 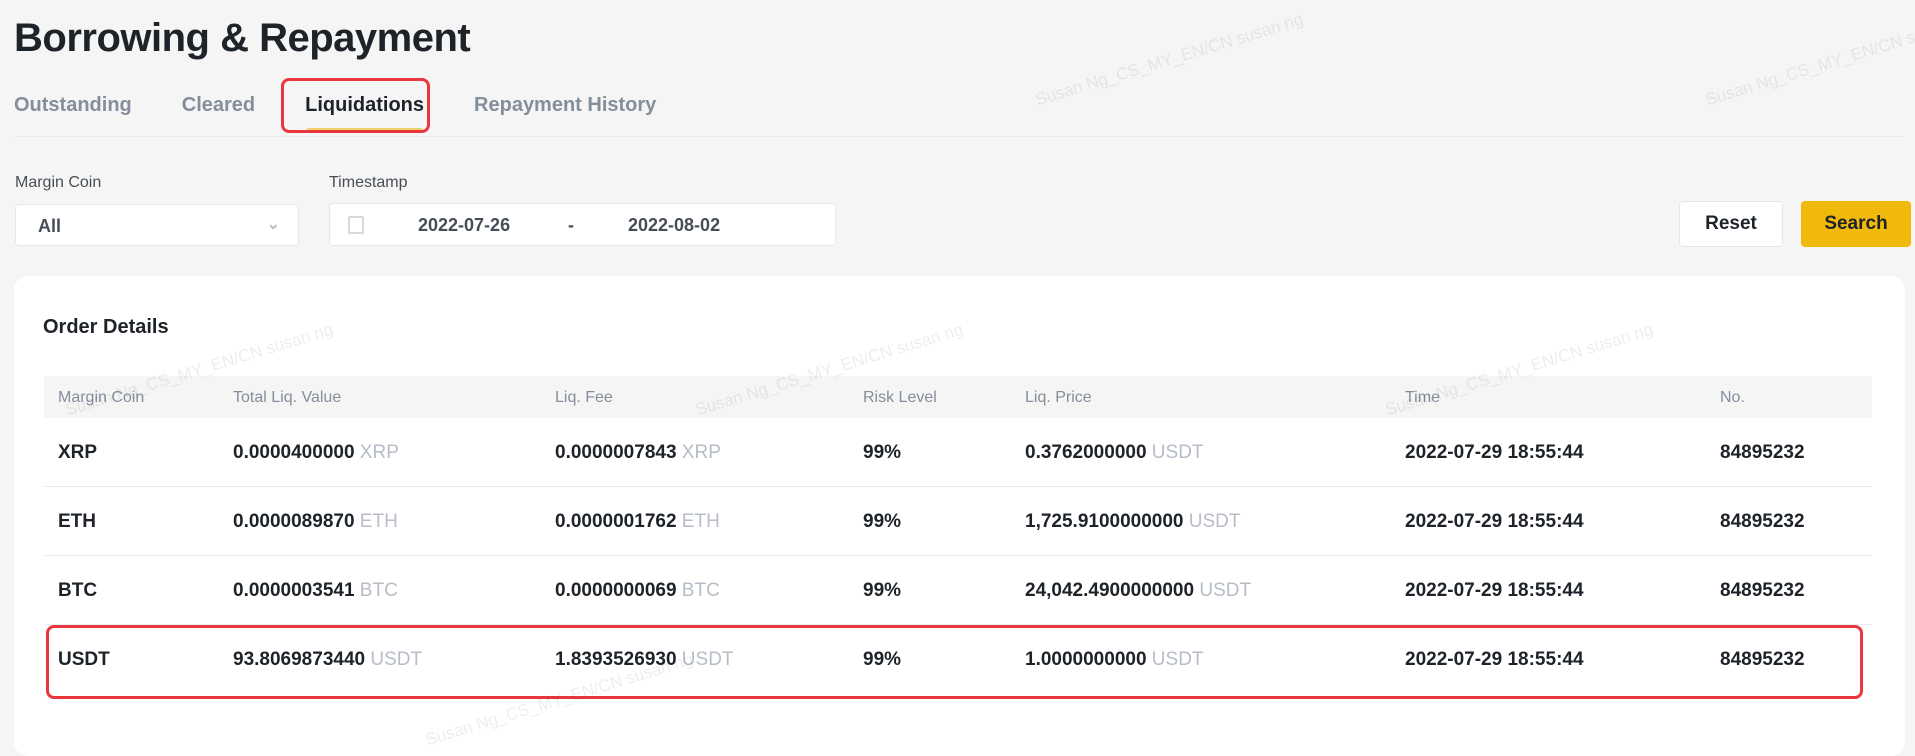 I want to click on search-button: Search, so click(x=1856, y=224).